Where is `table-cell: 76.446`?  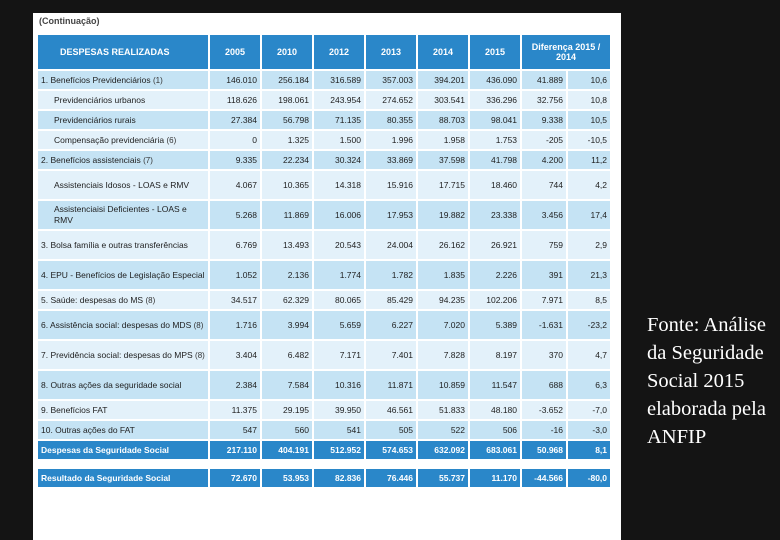
table-cell: 76.446 is located at coordinates (391, 478).